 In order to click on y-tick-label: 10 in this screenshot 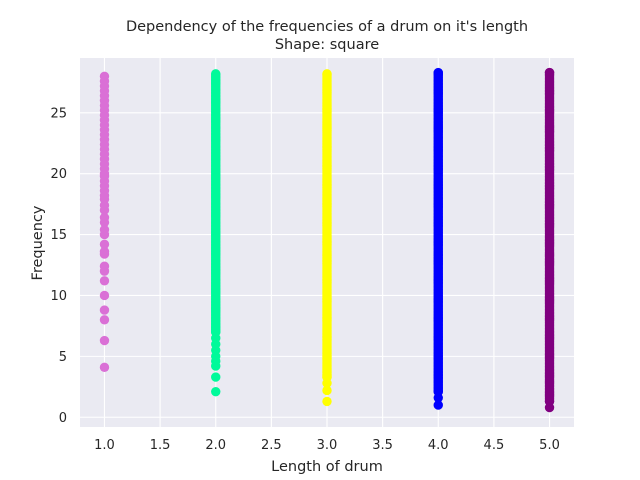, I will do `click(58, 296)`.